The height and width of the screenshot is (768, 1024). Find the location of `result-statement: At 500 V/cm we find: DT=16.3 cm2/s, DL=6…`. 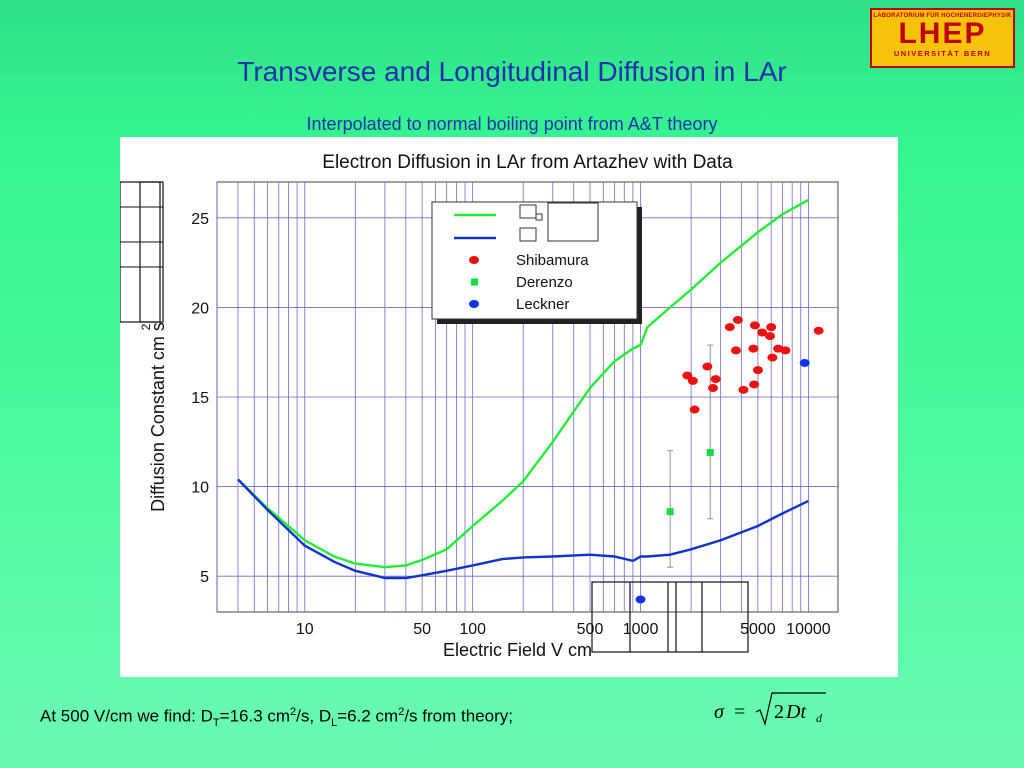

result-statement: At 500 V/cm we find: DT=16.3 cm2/s, DL=6… is located at coordinates (276, 717).